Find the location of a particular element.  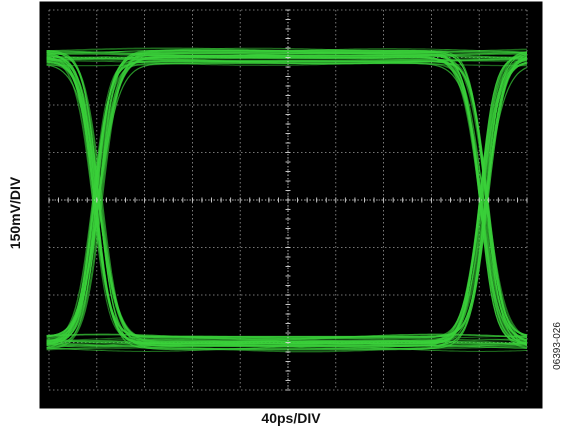

x-axis-label: 40ps/DIV is located at coordinates (291, 418).